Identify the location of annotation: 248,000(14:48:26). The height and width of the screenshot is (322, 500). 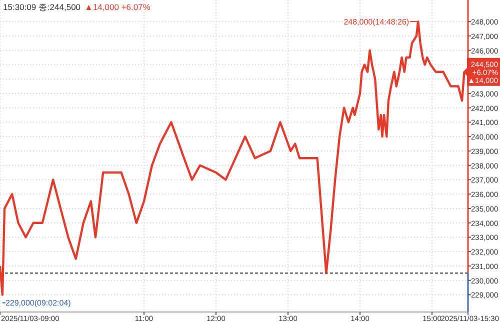
(377, 22).